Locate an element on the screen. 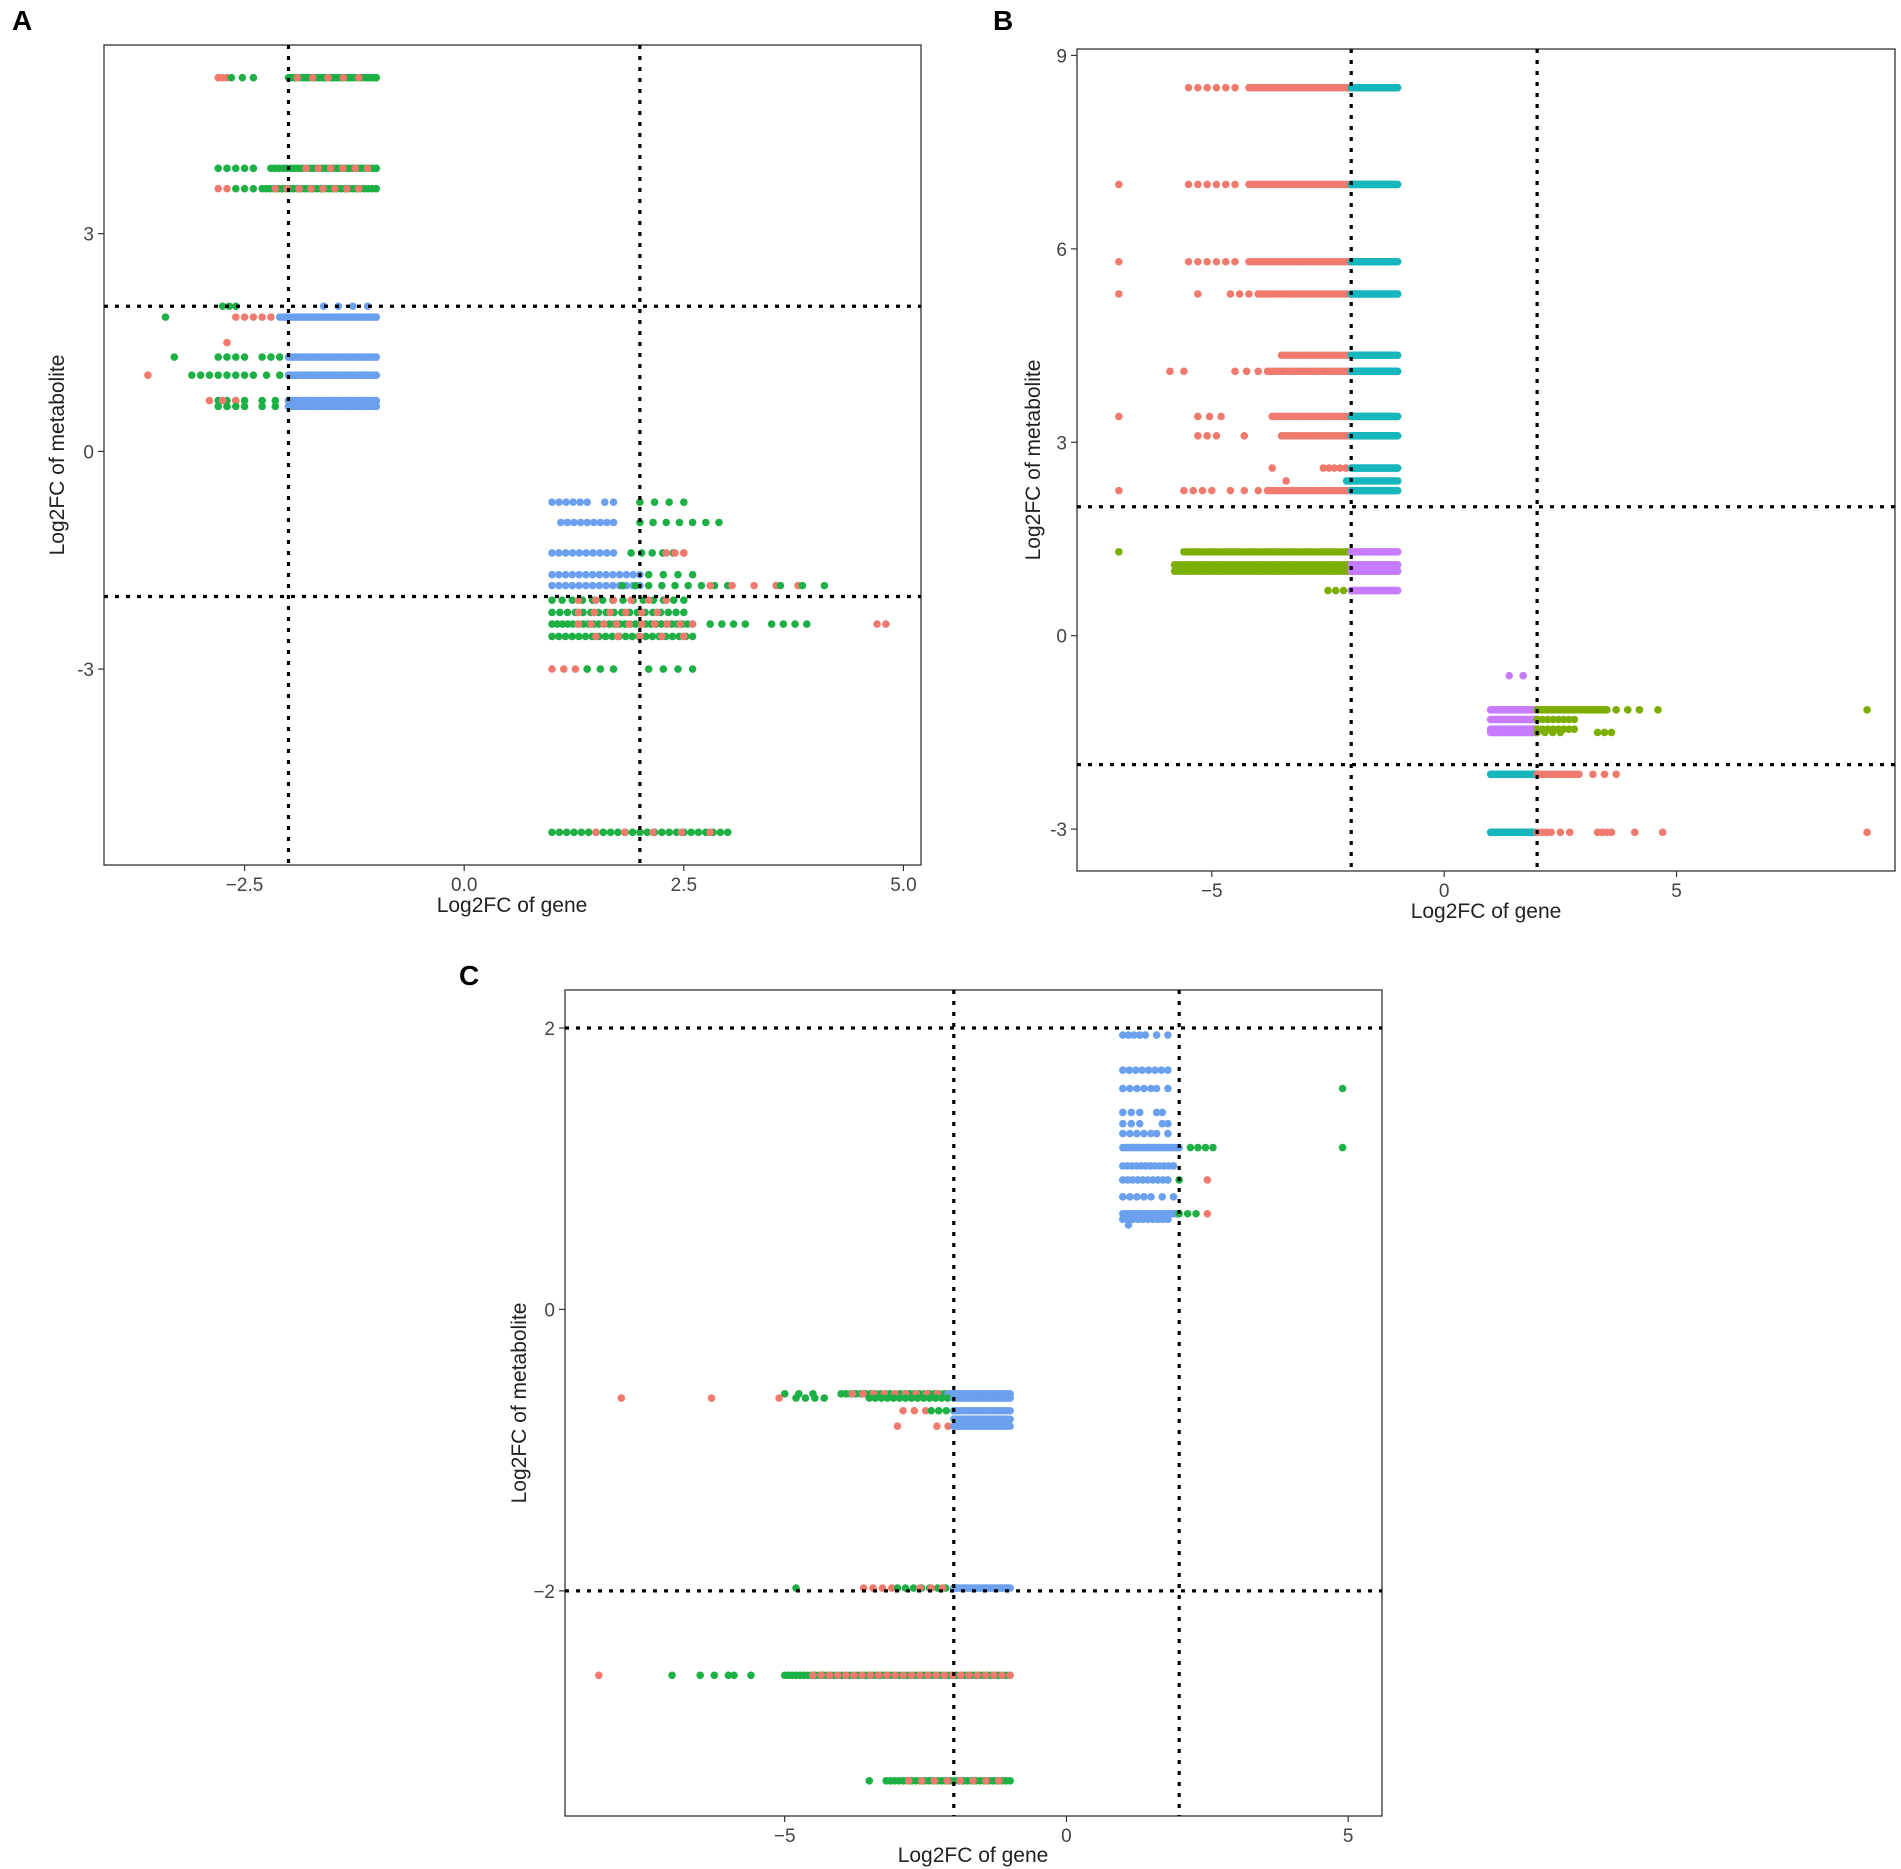 The image size is (1901, 1869). x-axis-title-c: Log2FC of gene is located at coordinates (973, 1855).